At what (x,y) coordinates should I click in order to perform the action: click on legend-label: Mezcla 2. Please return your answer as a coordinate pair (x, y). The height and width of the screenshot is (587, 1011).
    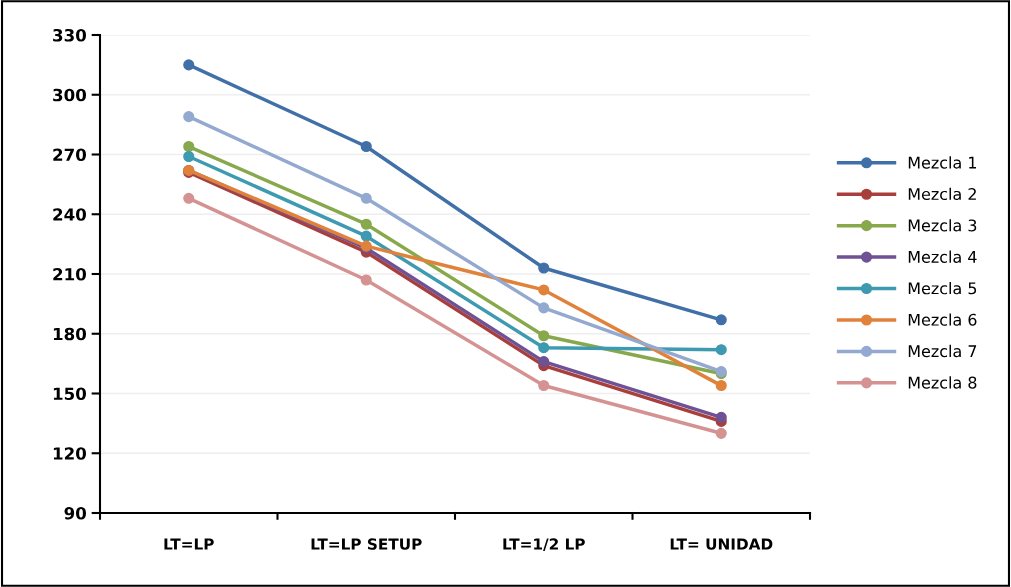
    Looking at the image, I should click on (942, 194).